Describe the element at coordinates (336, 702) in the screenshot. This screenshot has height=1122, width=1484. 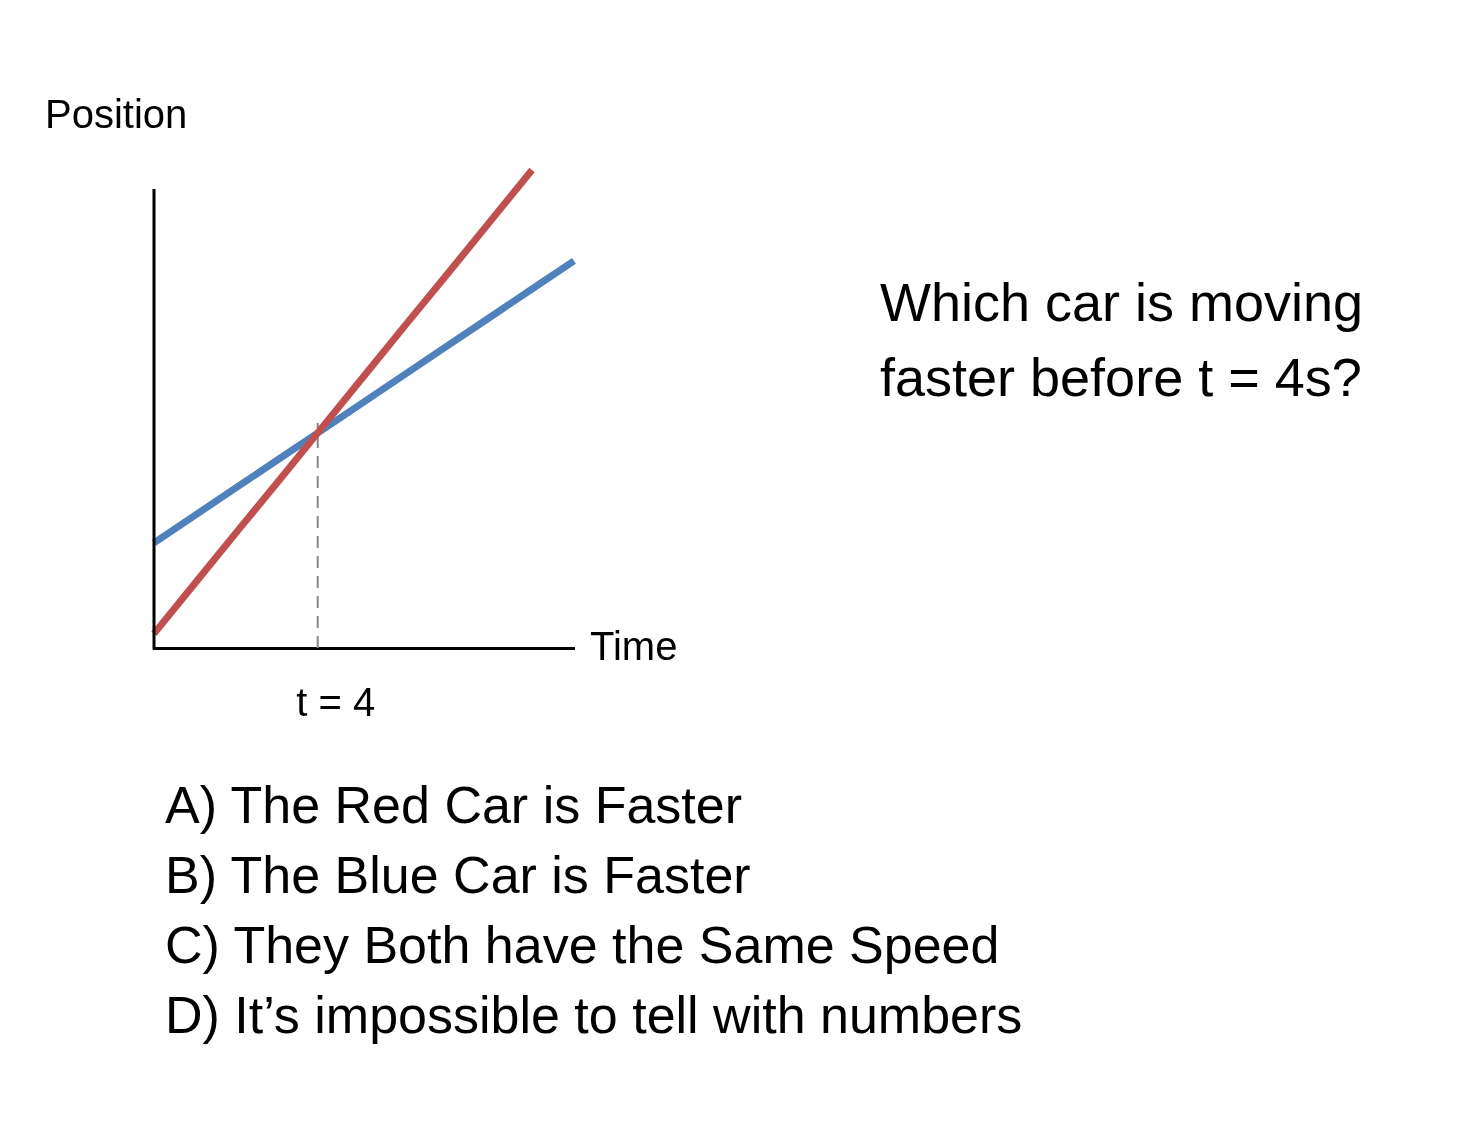
I see `text: t = 4` at that location.